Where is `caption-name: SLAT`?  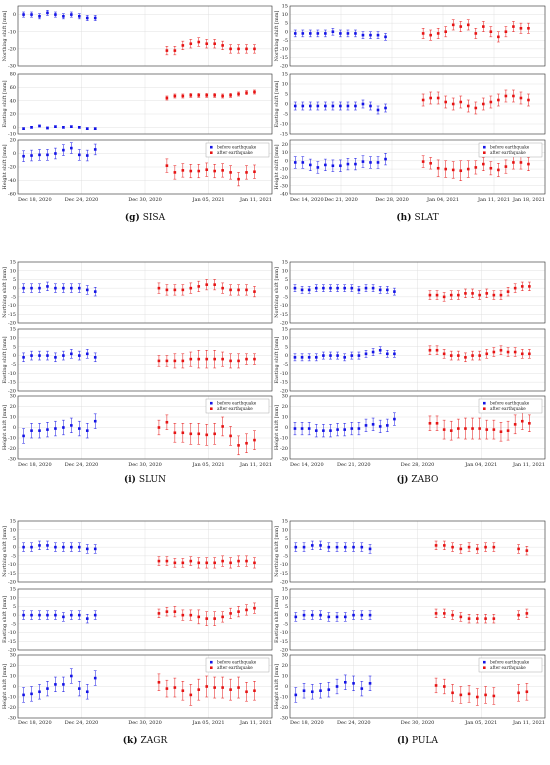 caption-name: SLAT is located at coordinates (426, 218).